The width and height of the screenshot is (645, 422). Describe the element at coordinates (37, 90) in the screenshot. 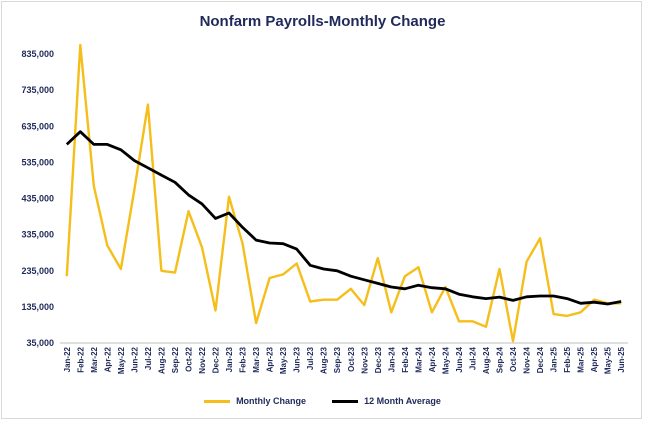

I see `y-tick-label: 735,000` at that location.